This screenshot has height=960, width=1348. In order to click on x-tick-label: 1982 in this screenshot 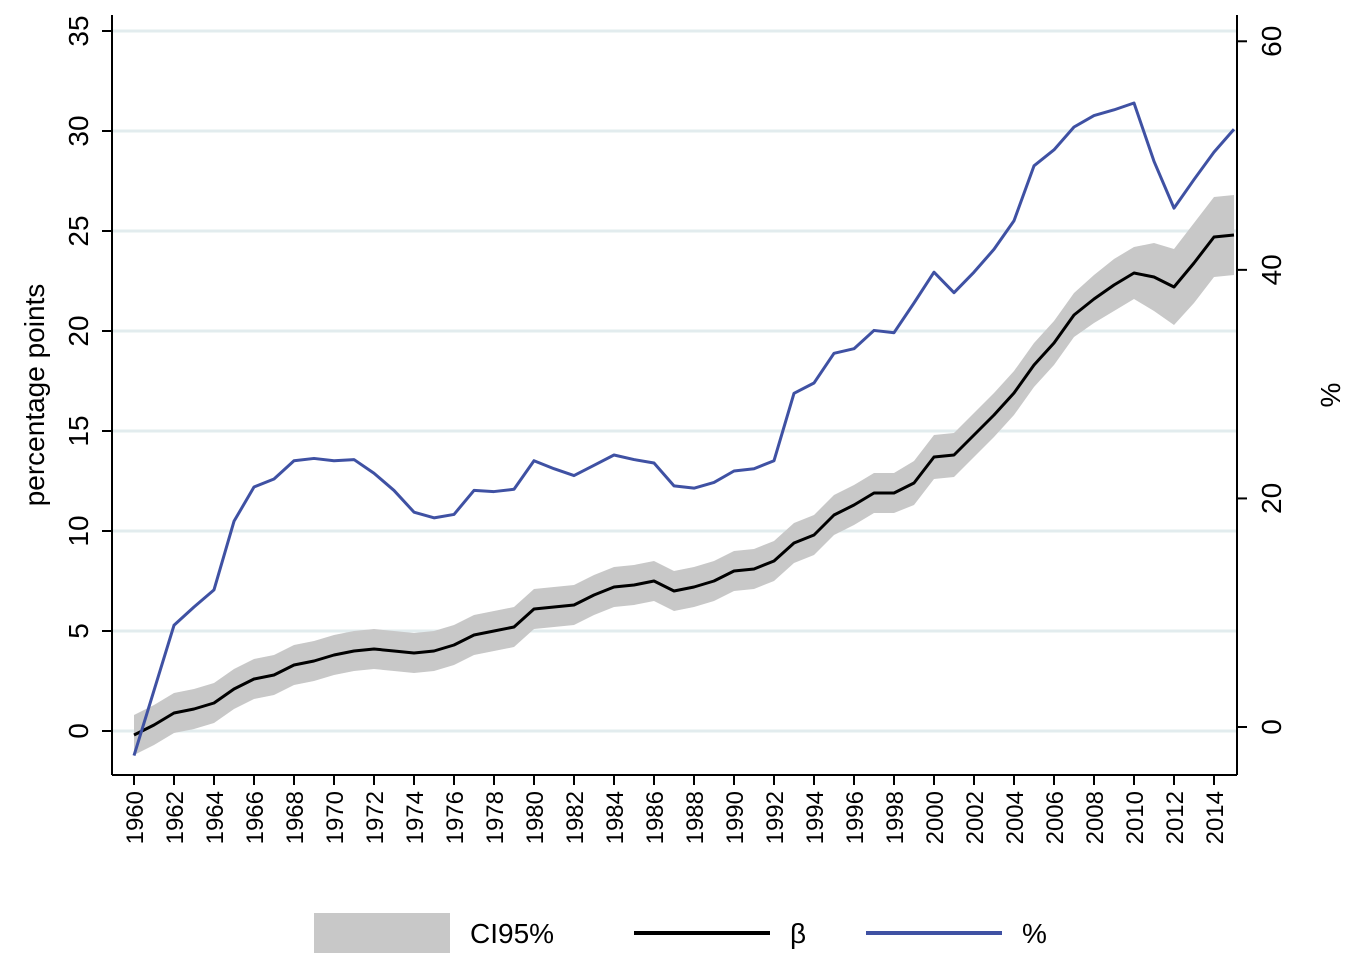, I will do `click(575, 817)`.